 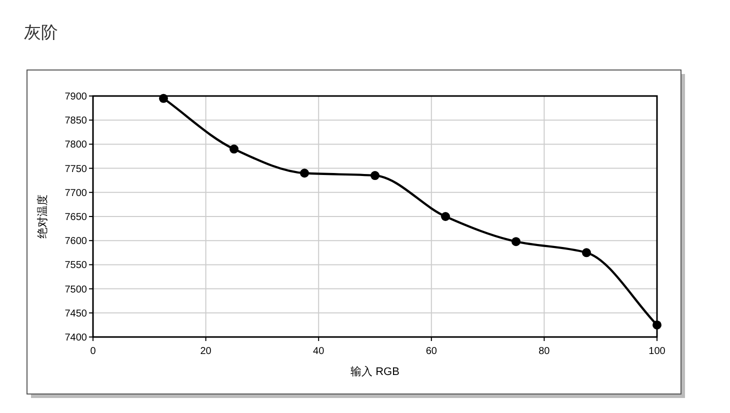 I want to click on y-tick-label: 7450, so click(x=76, y=314).